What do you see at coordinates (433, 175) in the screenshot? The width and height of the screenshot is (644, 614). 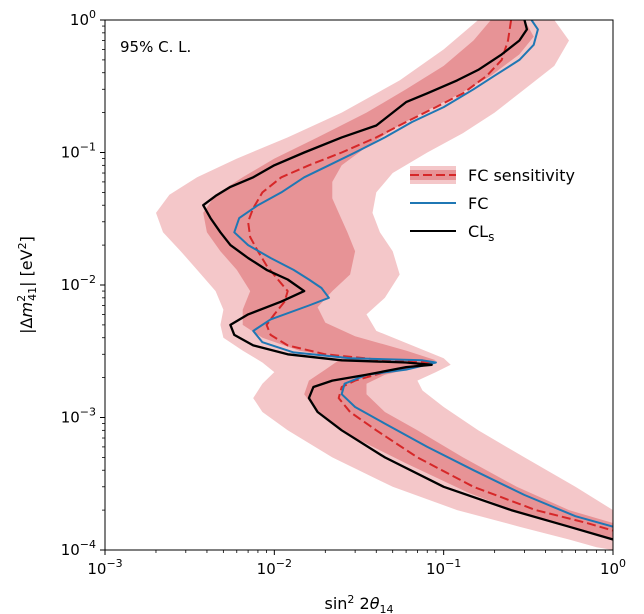 I see `legend-band-inner-swatch` at bounding box center [433, 175].